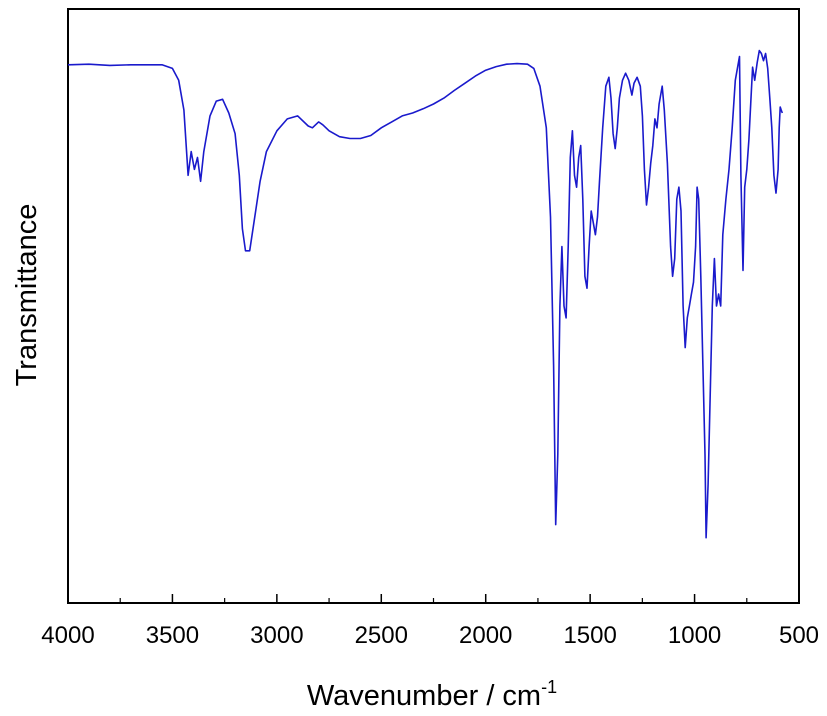 This screenshot has height=716, width=827. What do you see at coordinates (799, 635) in the screenshot?
I see `x-tick-label: 500` at bounding box center [799, 635].